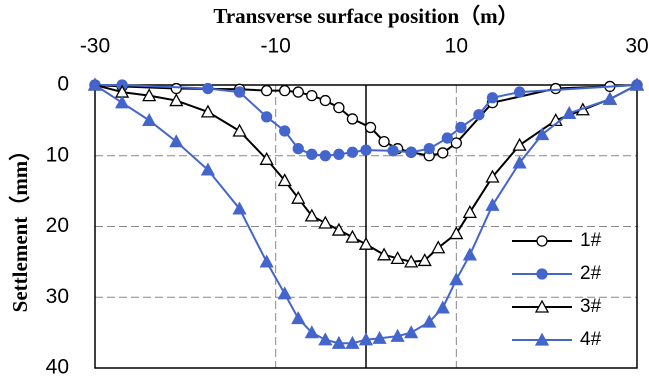 This screenshot has width=649, height=380. I want to click on legend-label: 1#, so click(591, 240).